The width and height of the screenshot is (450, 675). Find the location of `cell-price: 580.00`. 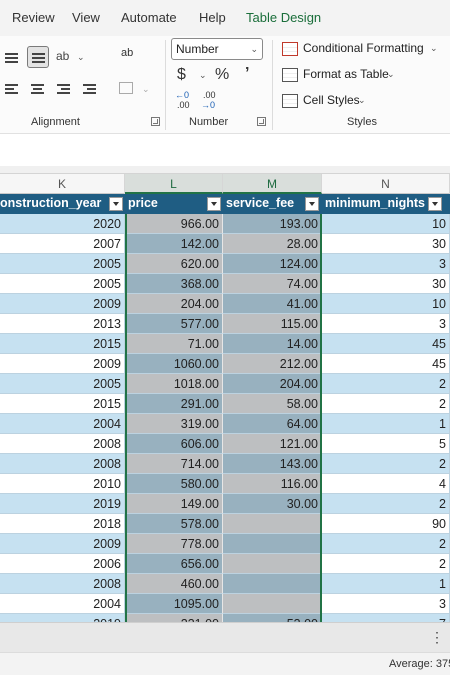

cell-price: 580.00 is located at coordinates (174, 484).